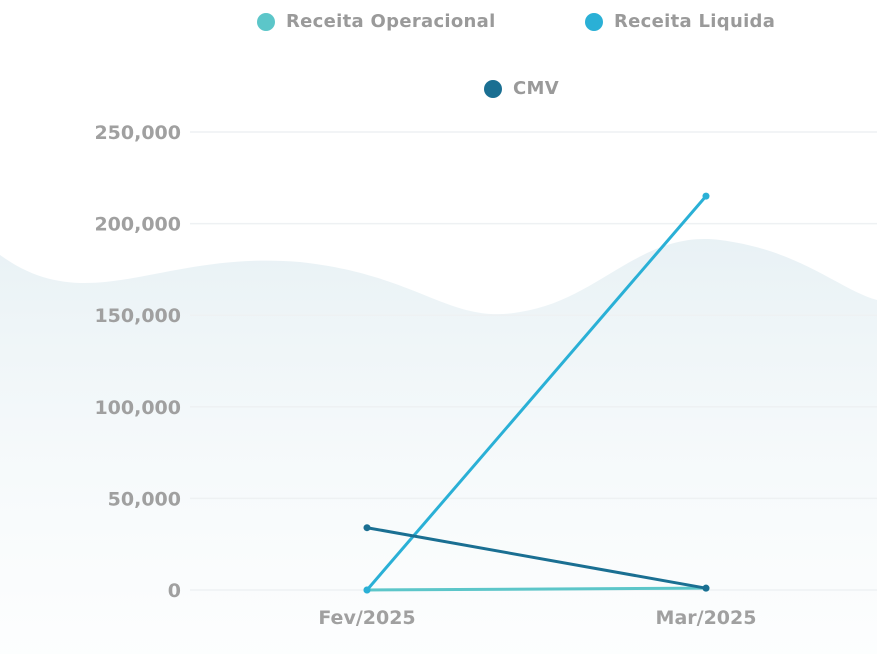 This screenshot has height=654, width=877. I want to click on legend-item-cmv: CMV, so click(521, 88).